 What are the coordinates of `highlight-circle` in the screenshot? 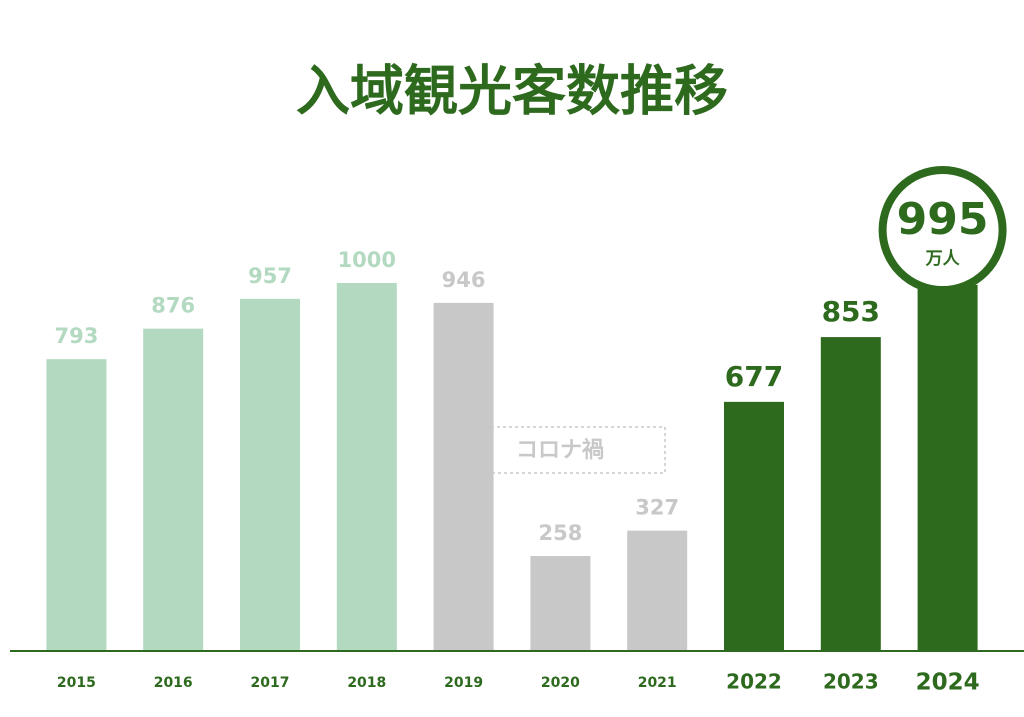 It's located at (942, 230).